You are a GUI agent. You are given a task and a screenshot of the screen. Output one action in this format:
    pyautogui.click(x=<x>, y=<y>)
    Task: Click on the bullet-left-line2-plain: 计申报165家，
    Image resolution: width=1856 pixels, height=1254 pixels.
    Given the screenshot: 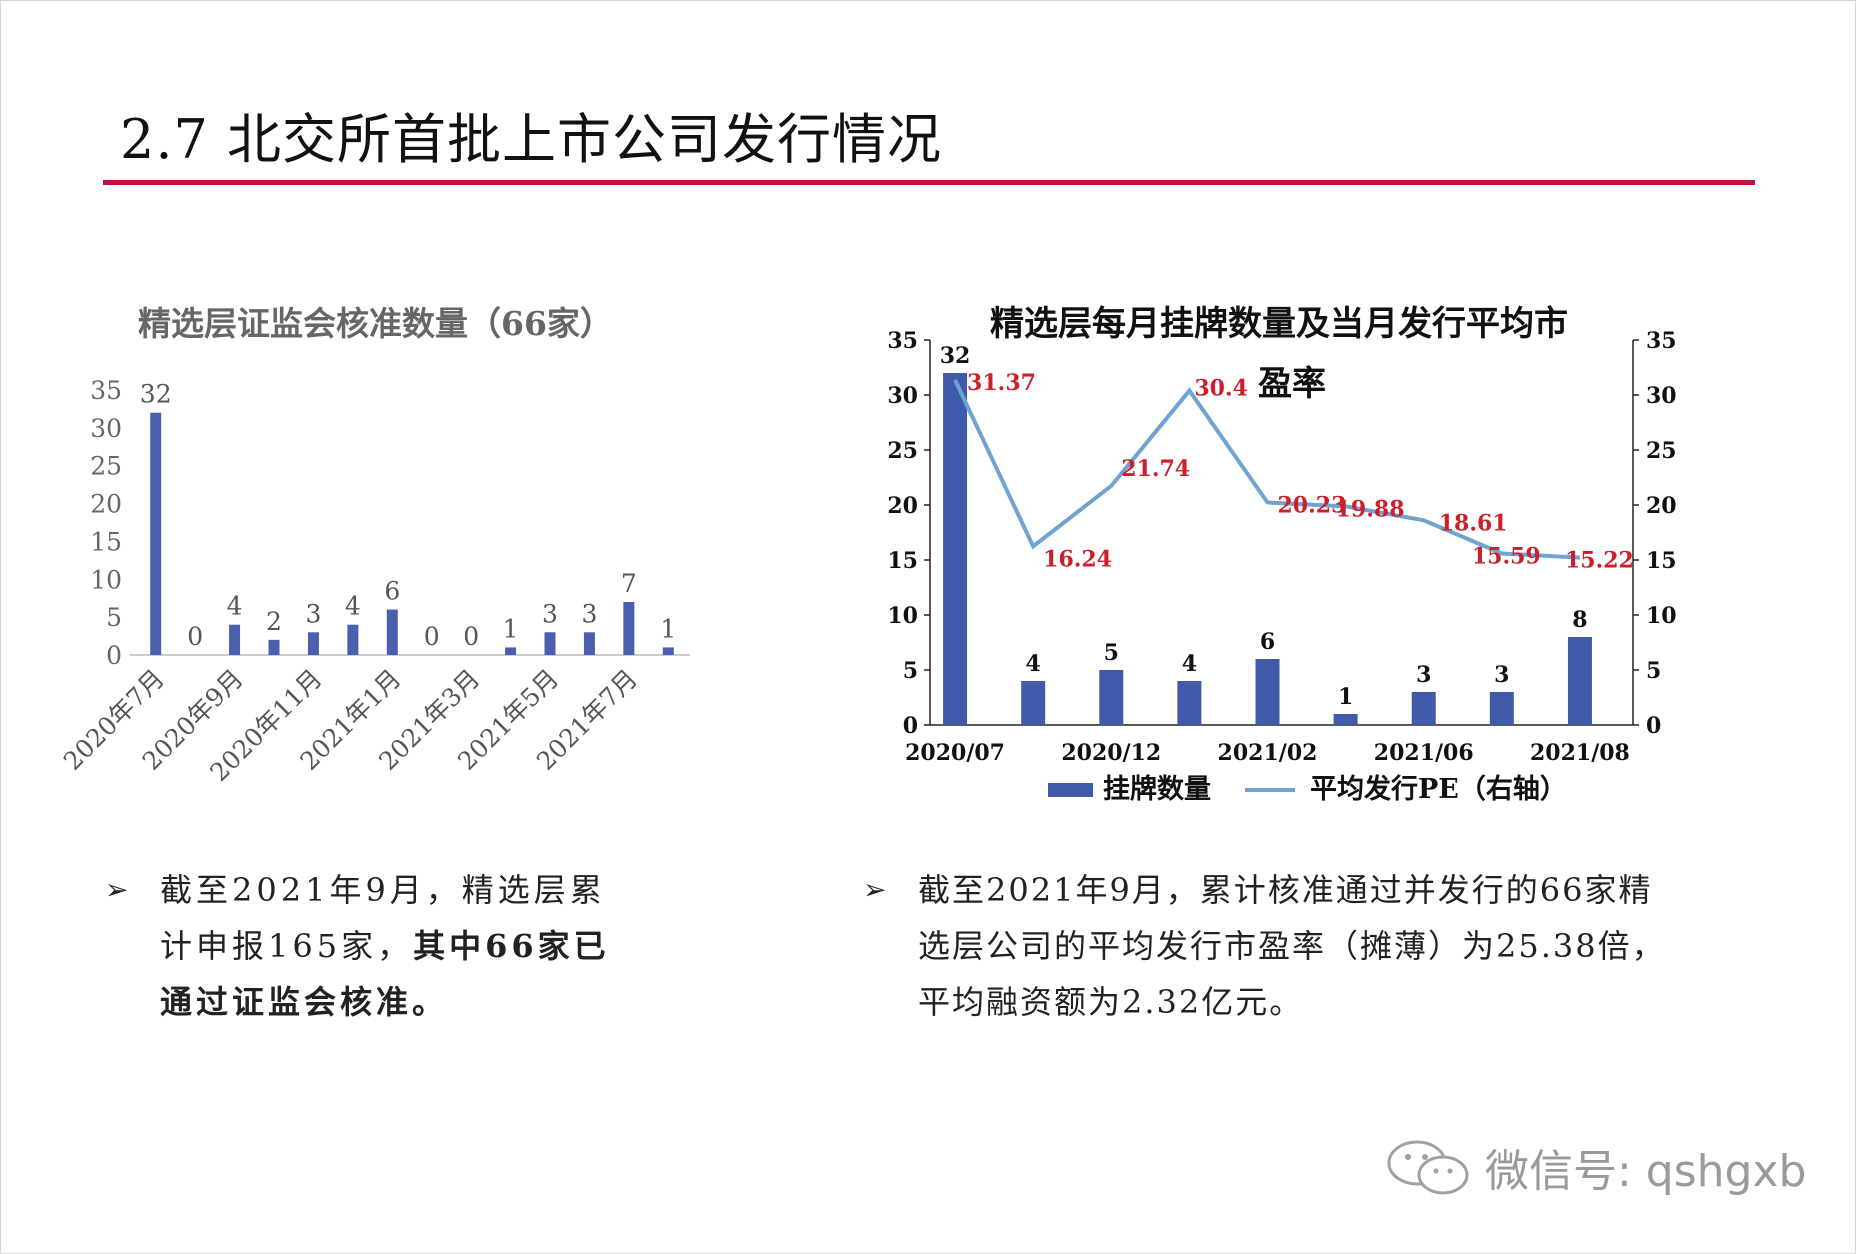 What is the action you would take?
    pyautogui.click(x=287, y=946)
    